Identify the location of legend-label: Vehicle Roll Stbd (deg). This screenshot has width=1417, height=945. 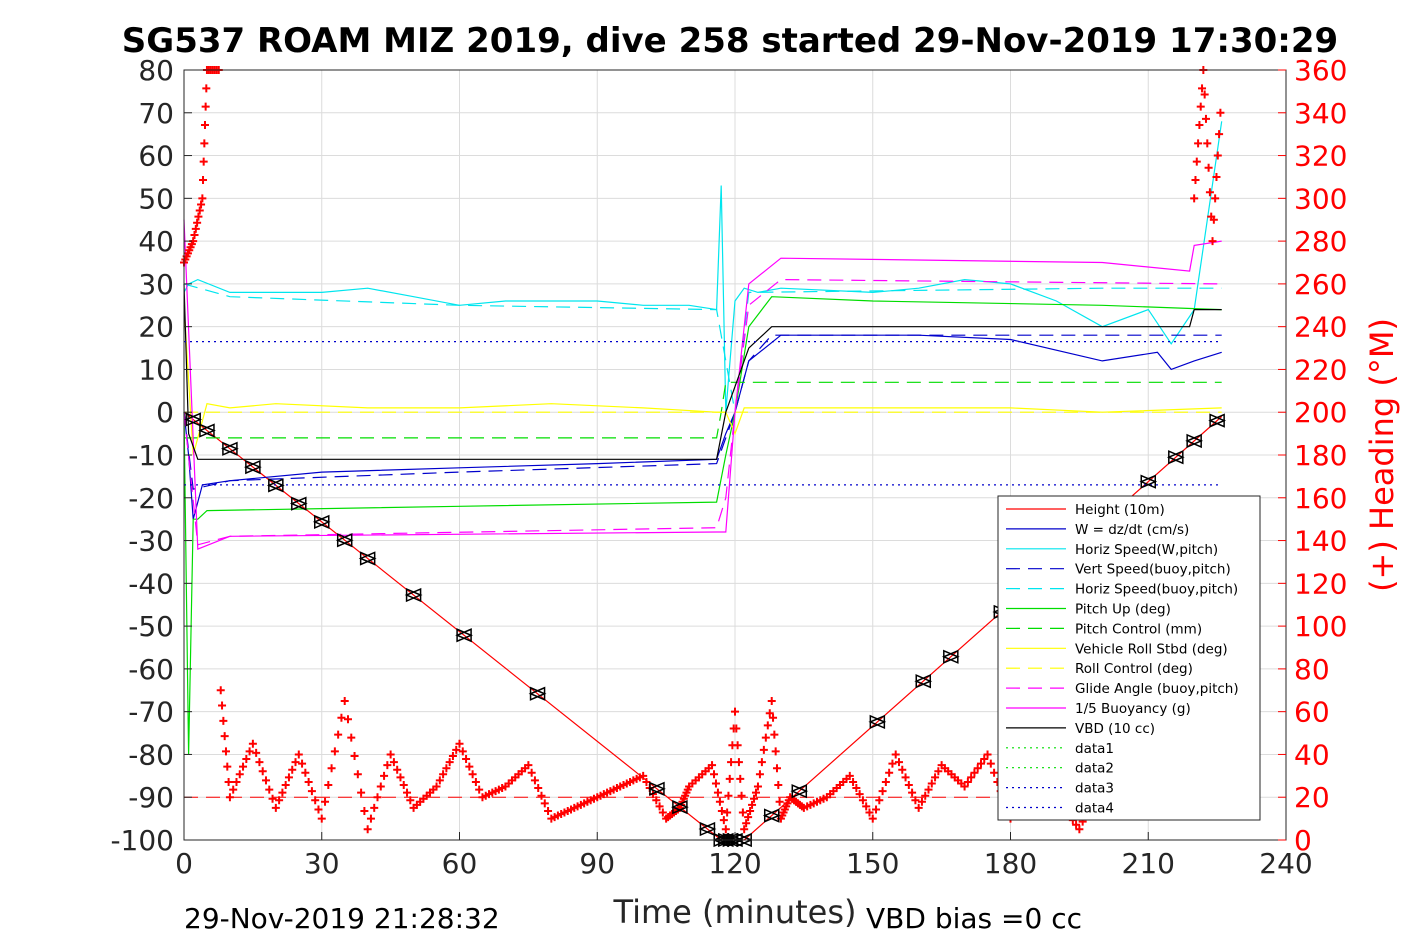
(1151, 649).